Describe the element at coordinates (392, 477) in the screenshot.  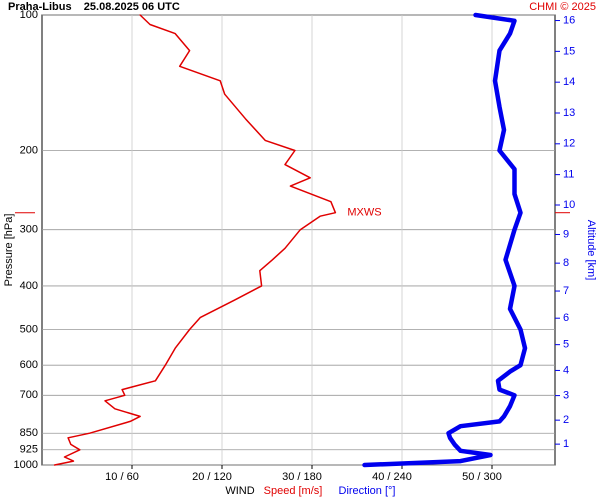
I see `x-tick-label: 40 / 240` at that location.